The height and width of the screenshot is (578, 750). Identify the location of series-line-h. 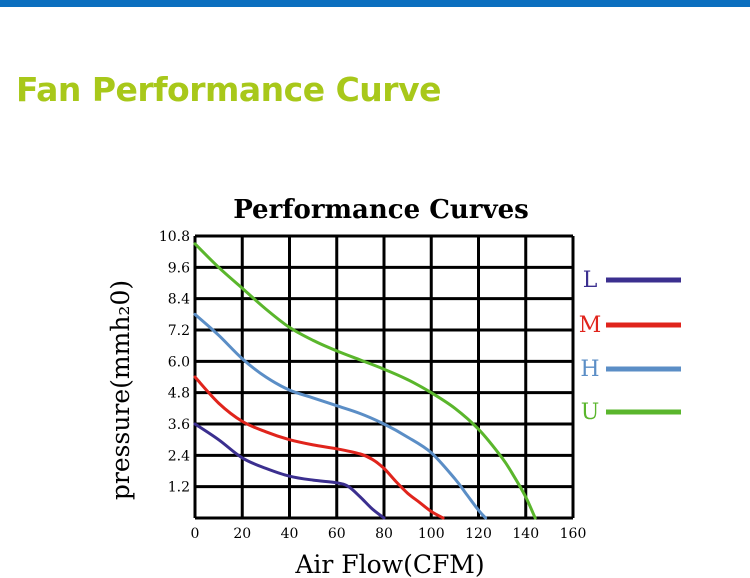
(340, 416).